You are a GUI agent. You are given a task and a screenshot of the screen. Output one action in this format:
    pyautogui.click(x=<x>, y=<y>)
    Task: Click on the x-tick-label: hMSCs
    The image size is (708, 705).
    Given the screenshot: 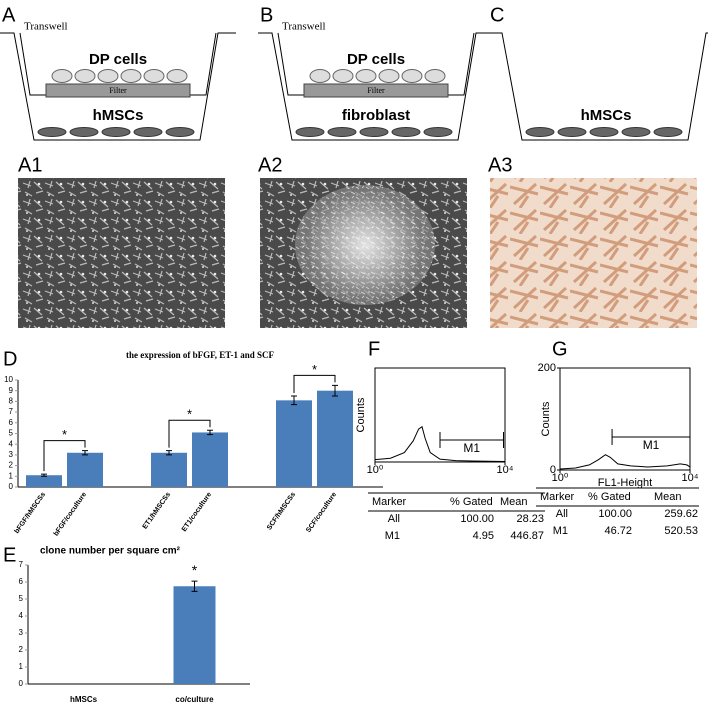 What is the action you would take?
    pyautogui.click(x=84, y=699)
    